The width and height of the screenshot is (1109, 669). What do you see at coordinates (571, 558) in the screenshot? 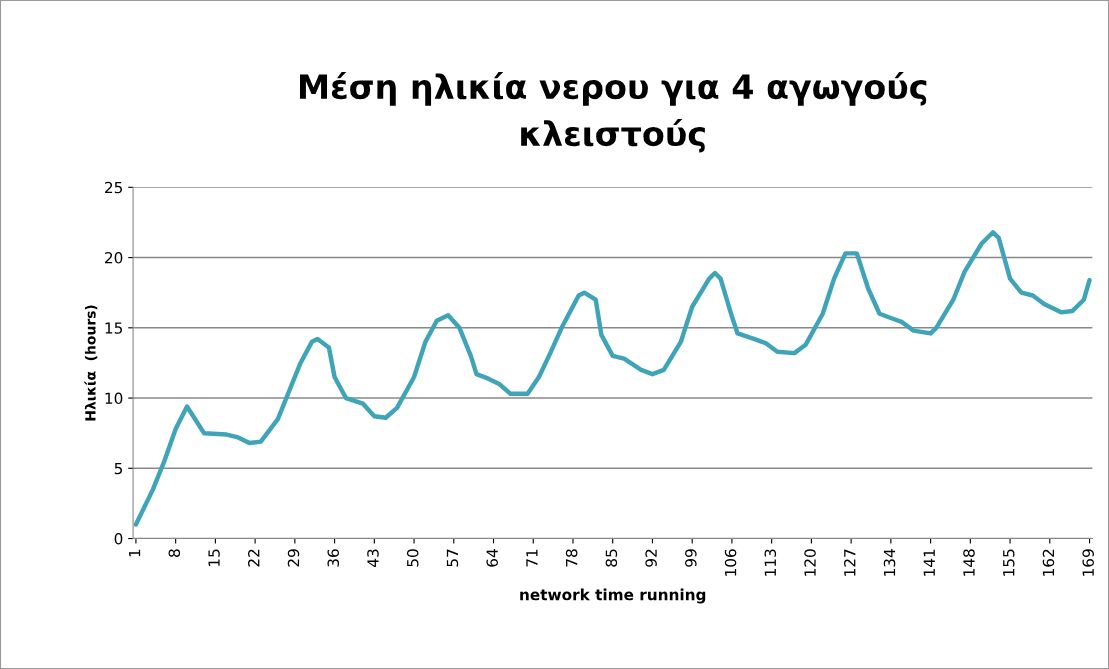
I see `x-tick-label: 78` at bounding box center [571, 558].